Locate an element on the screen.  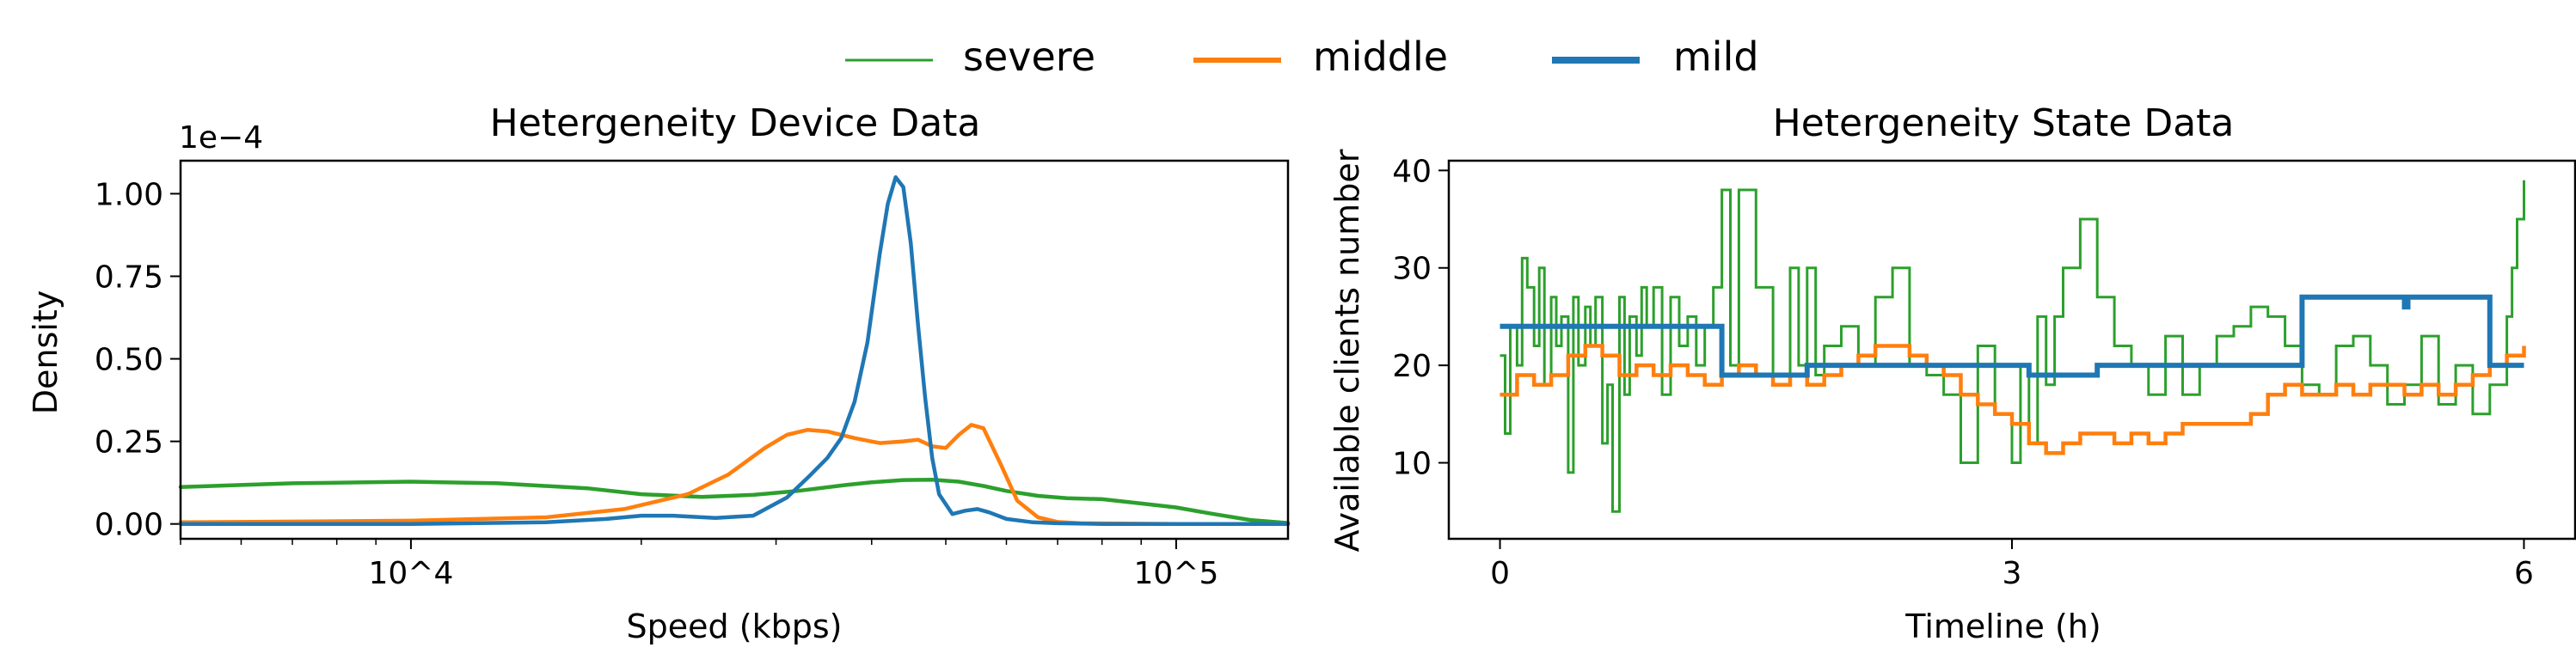
chart-device-offset-label: 1e−4 is located at coordinates (221, 138).